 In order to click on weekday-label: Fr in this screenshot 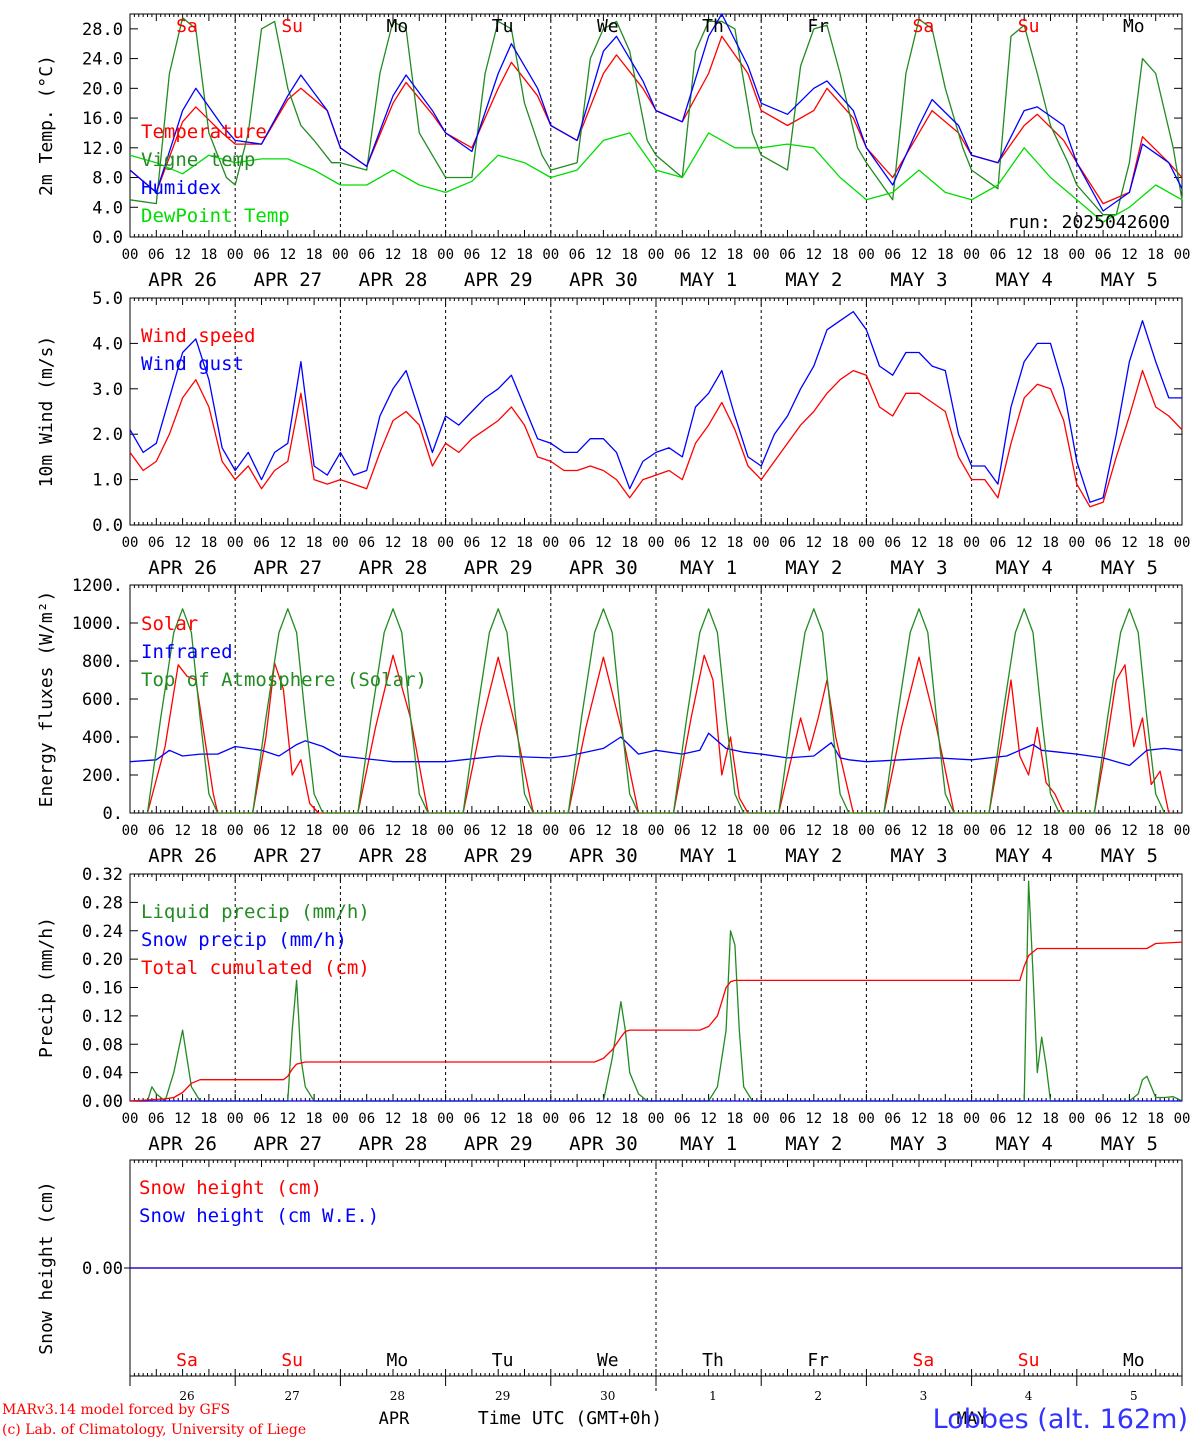, I will do `click(818, 26)`.